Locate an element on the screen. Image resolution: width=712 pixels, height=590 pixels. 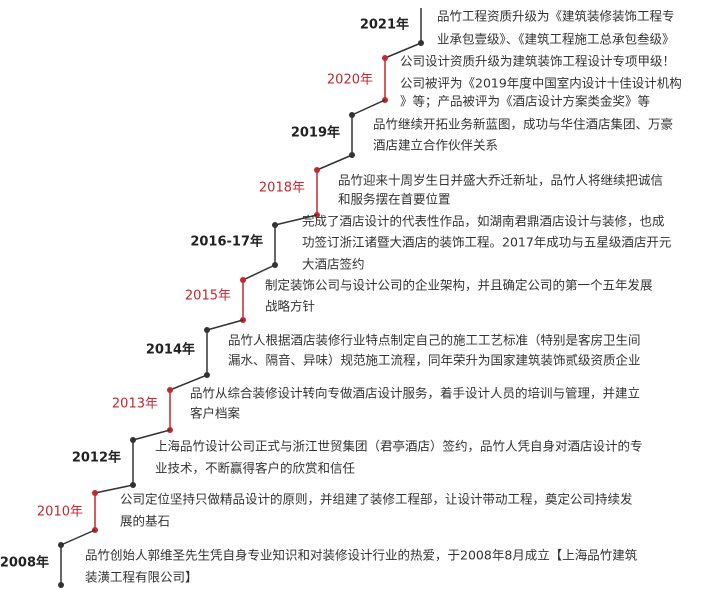
event-text: 展的基石 is located at coordinates (145, 521).